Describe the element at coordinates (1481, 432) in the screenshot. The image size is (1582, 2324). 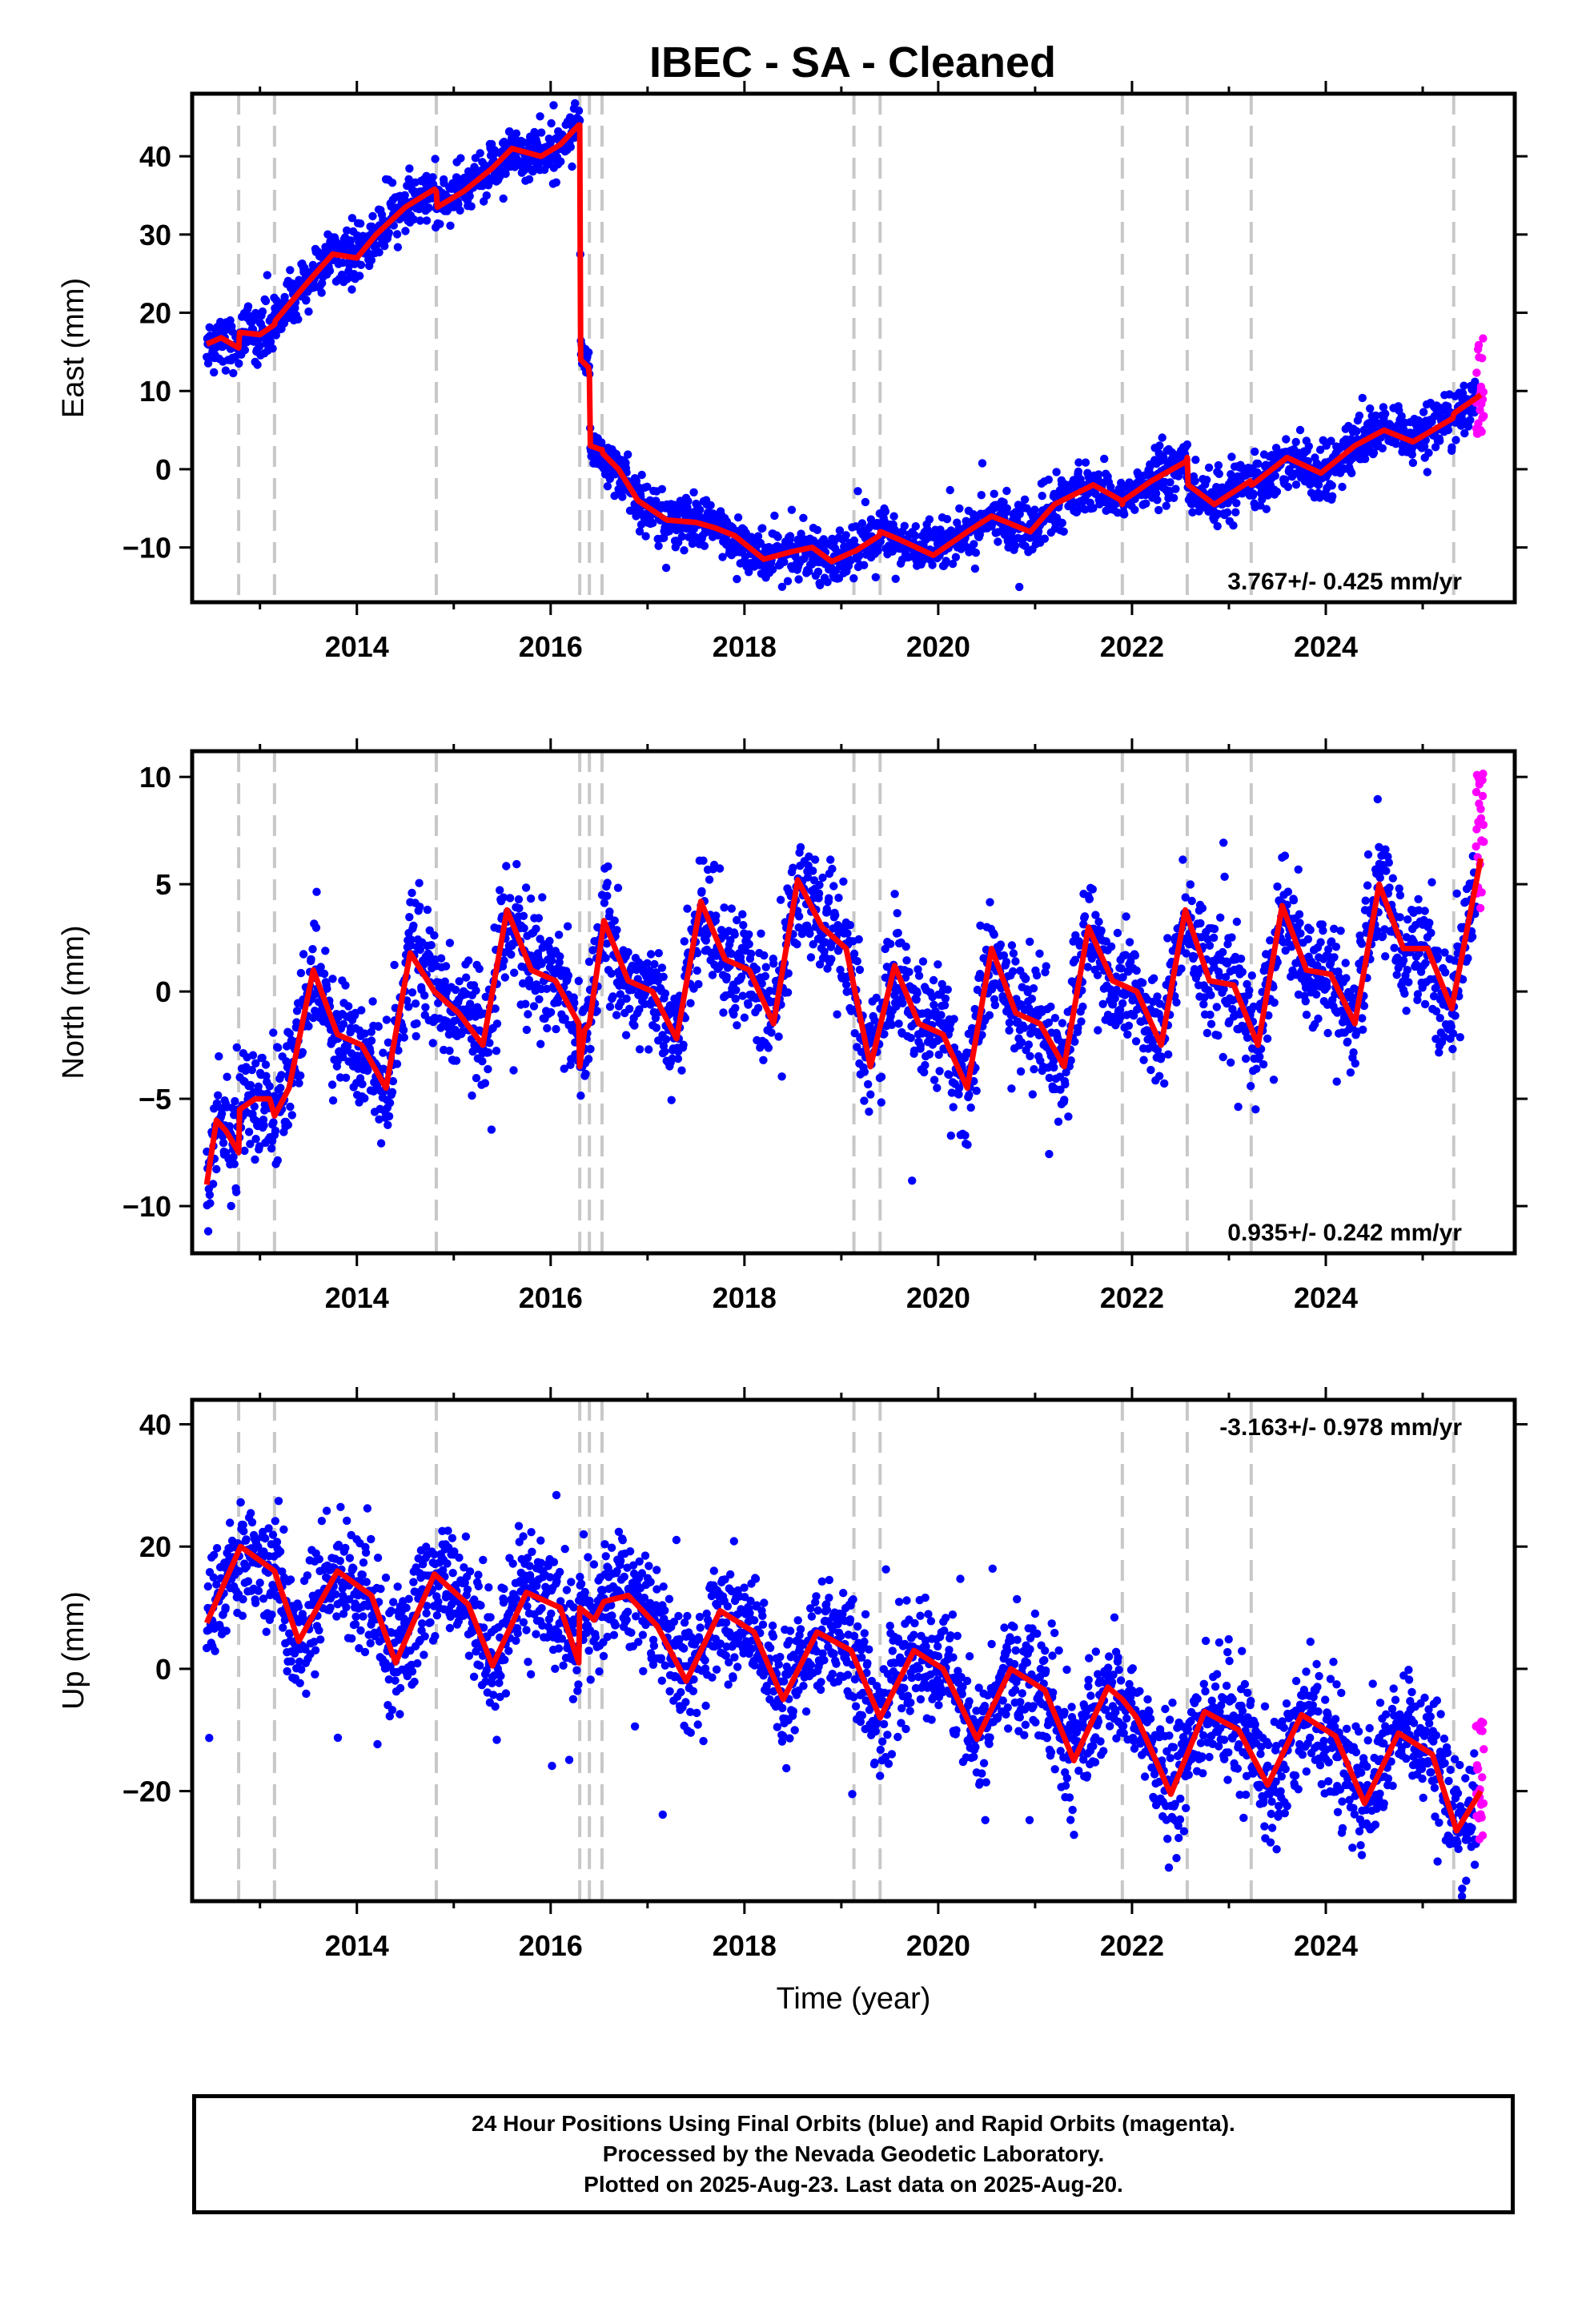
I see `rapid-point` at that location.